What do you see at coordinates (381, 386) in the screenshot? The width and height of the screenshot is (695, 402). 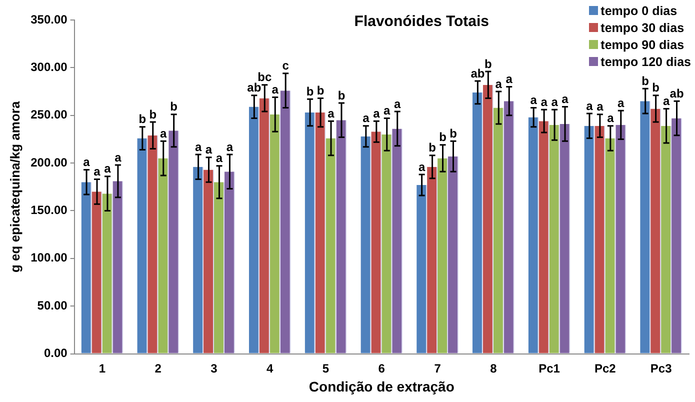 I see `x-axis-title: Condição de extração` at bounding box center [381, 386].